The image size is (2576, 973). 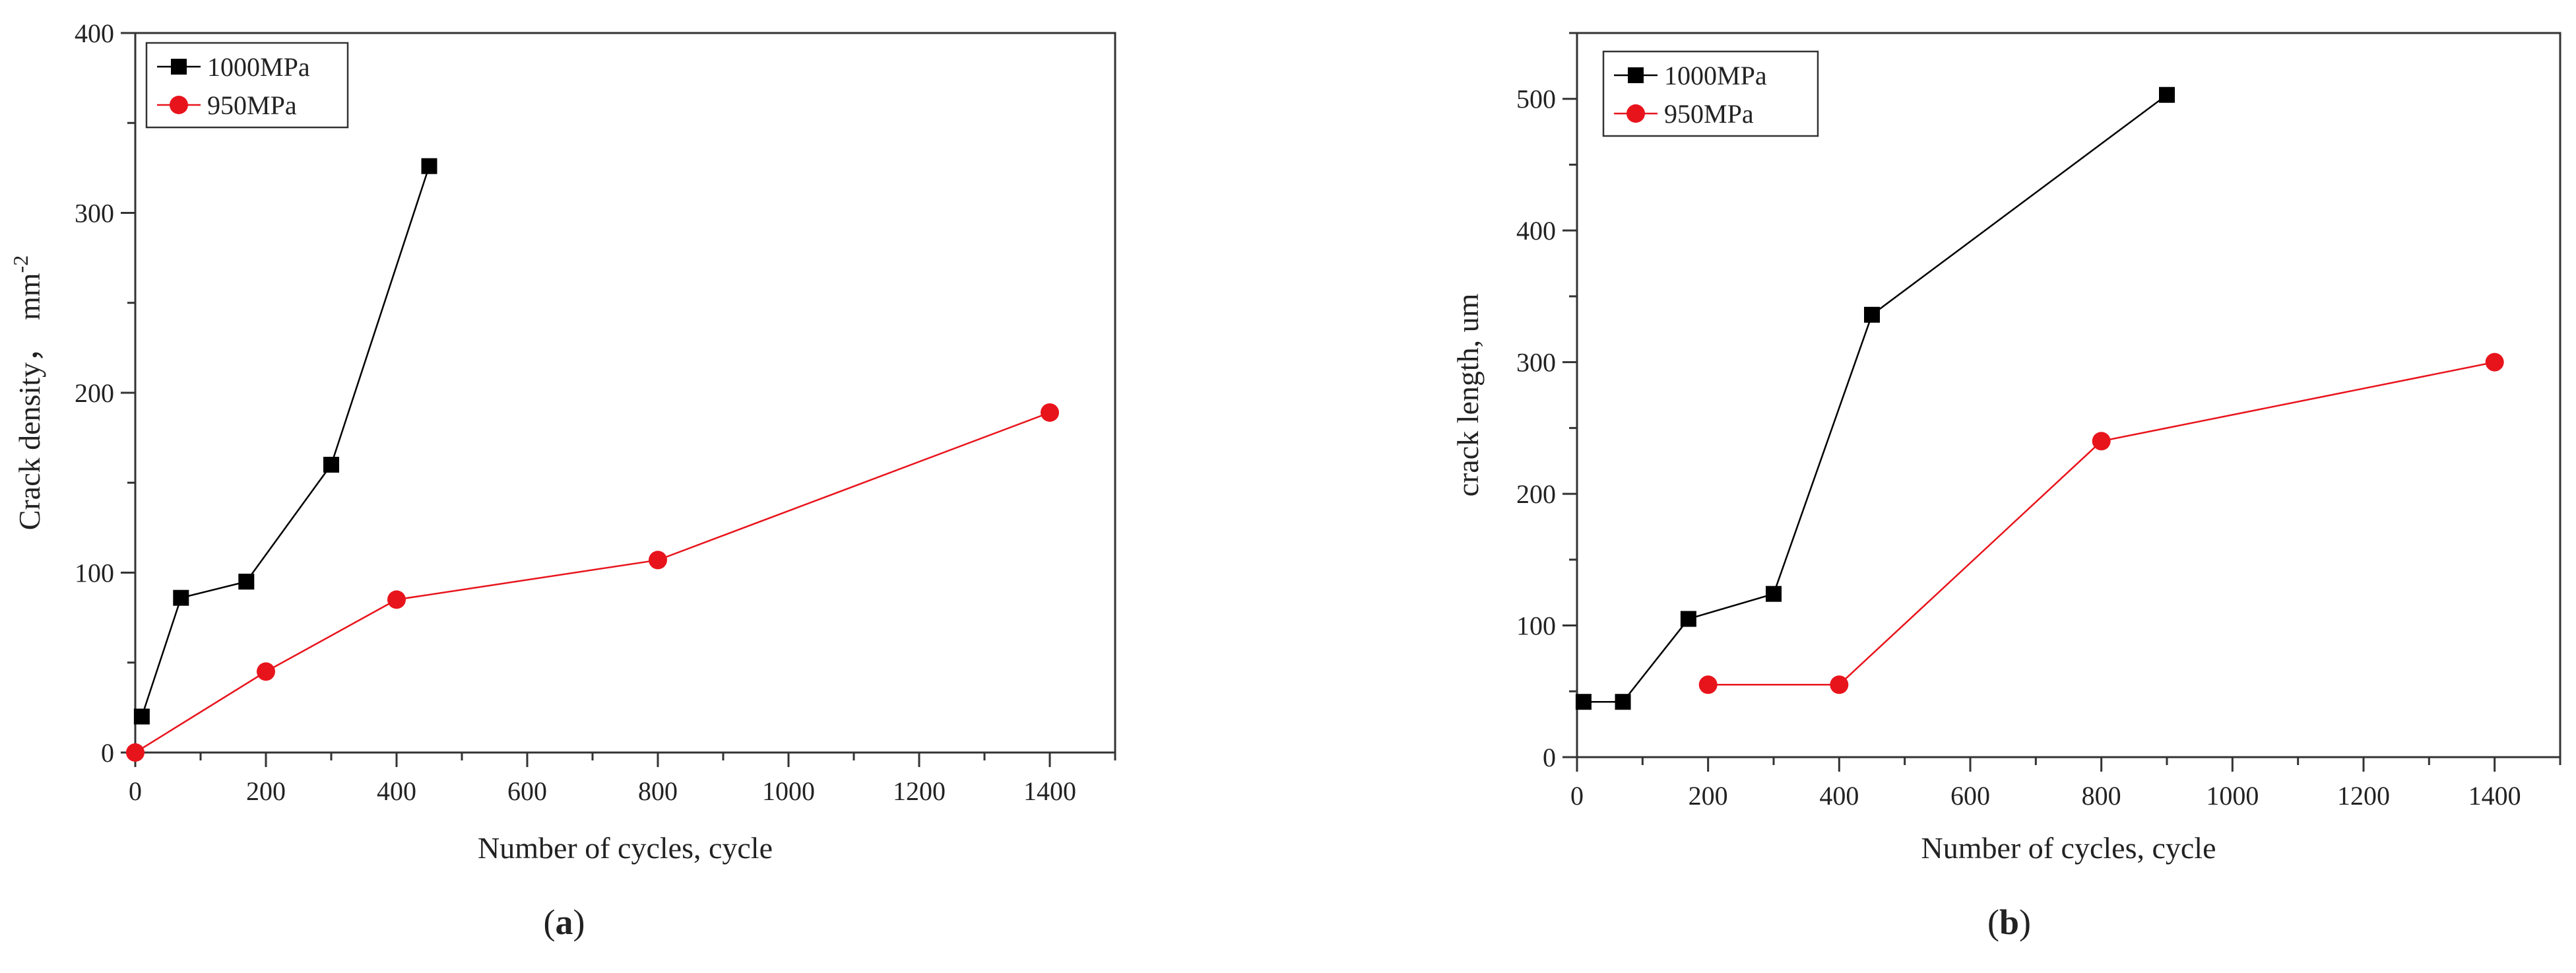 I want to click on y-axis-unit-exponent: -2, so click(x=20, y=264).